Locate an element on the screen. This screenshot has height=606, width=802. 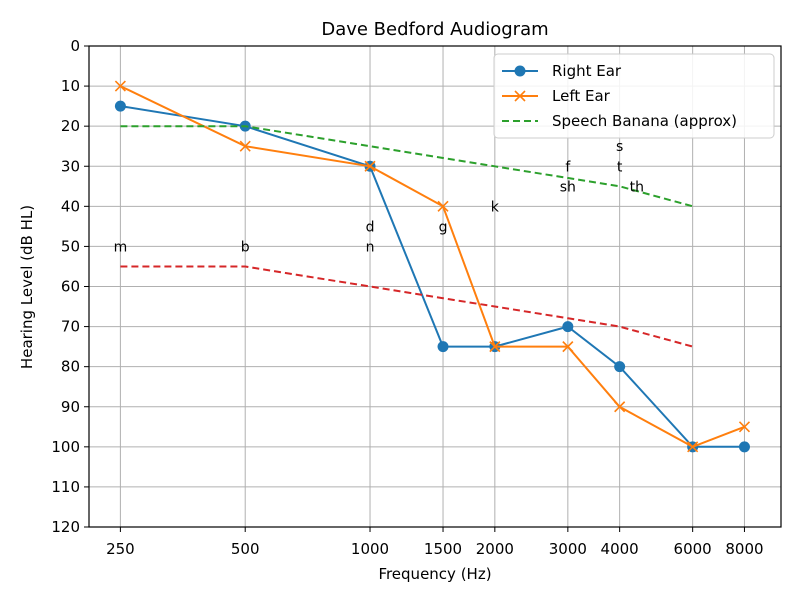
phoneme-label: d is located at coordinates (370, 227).